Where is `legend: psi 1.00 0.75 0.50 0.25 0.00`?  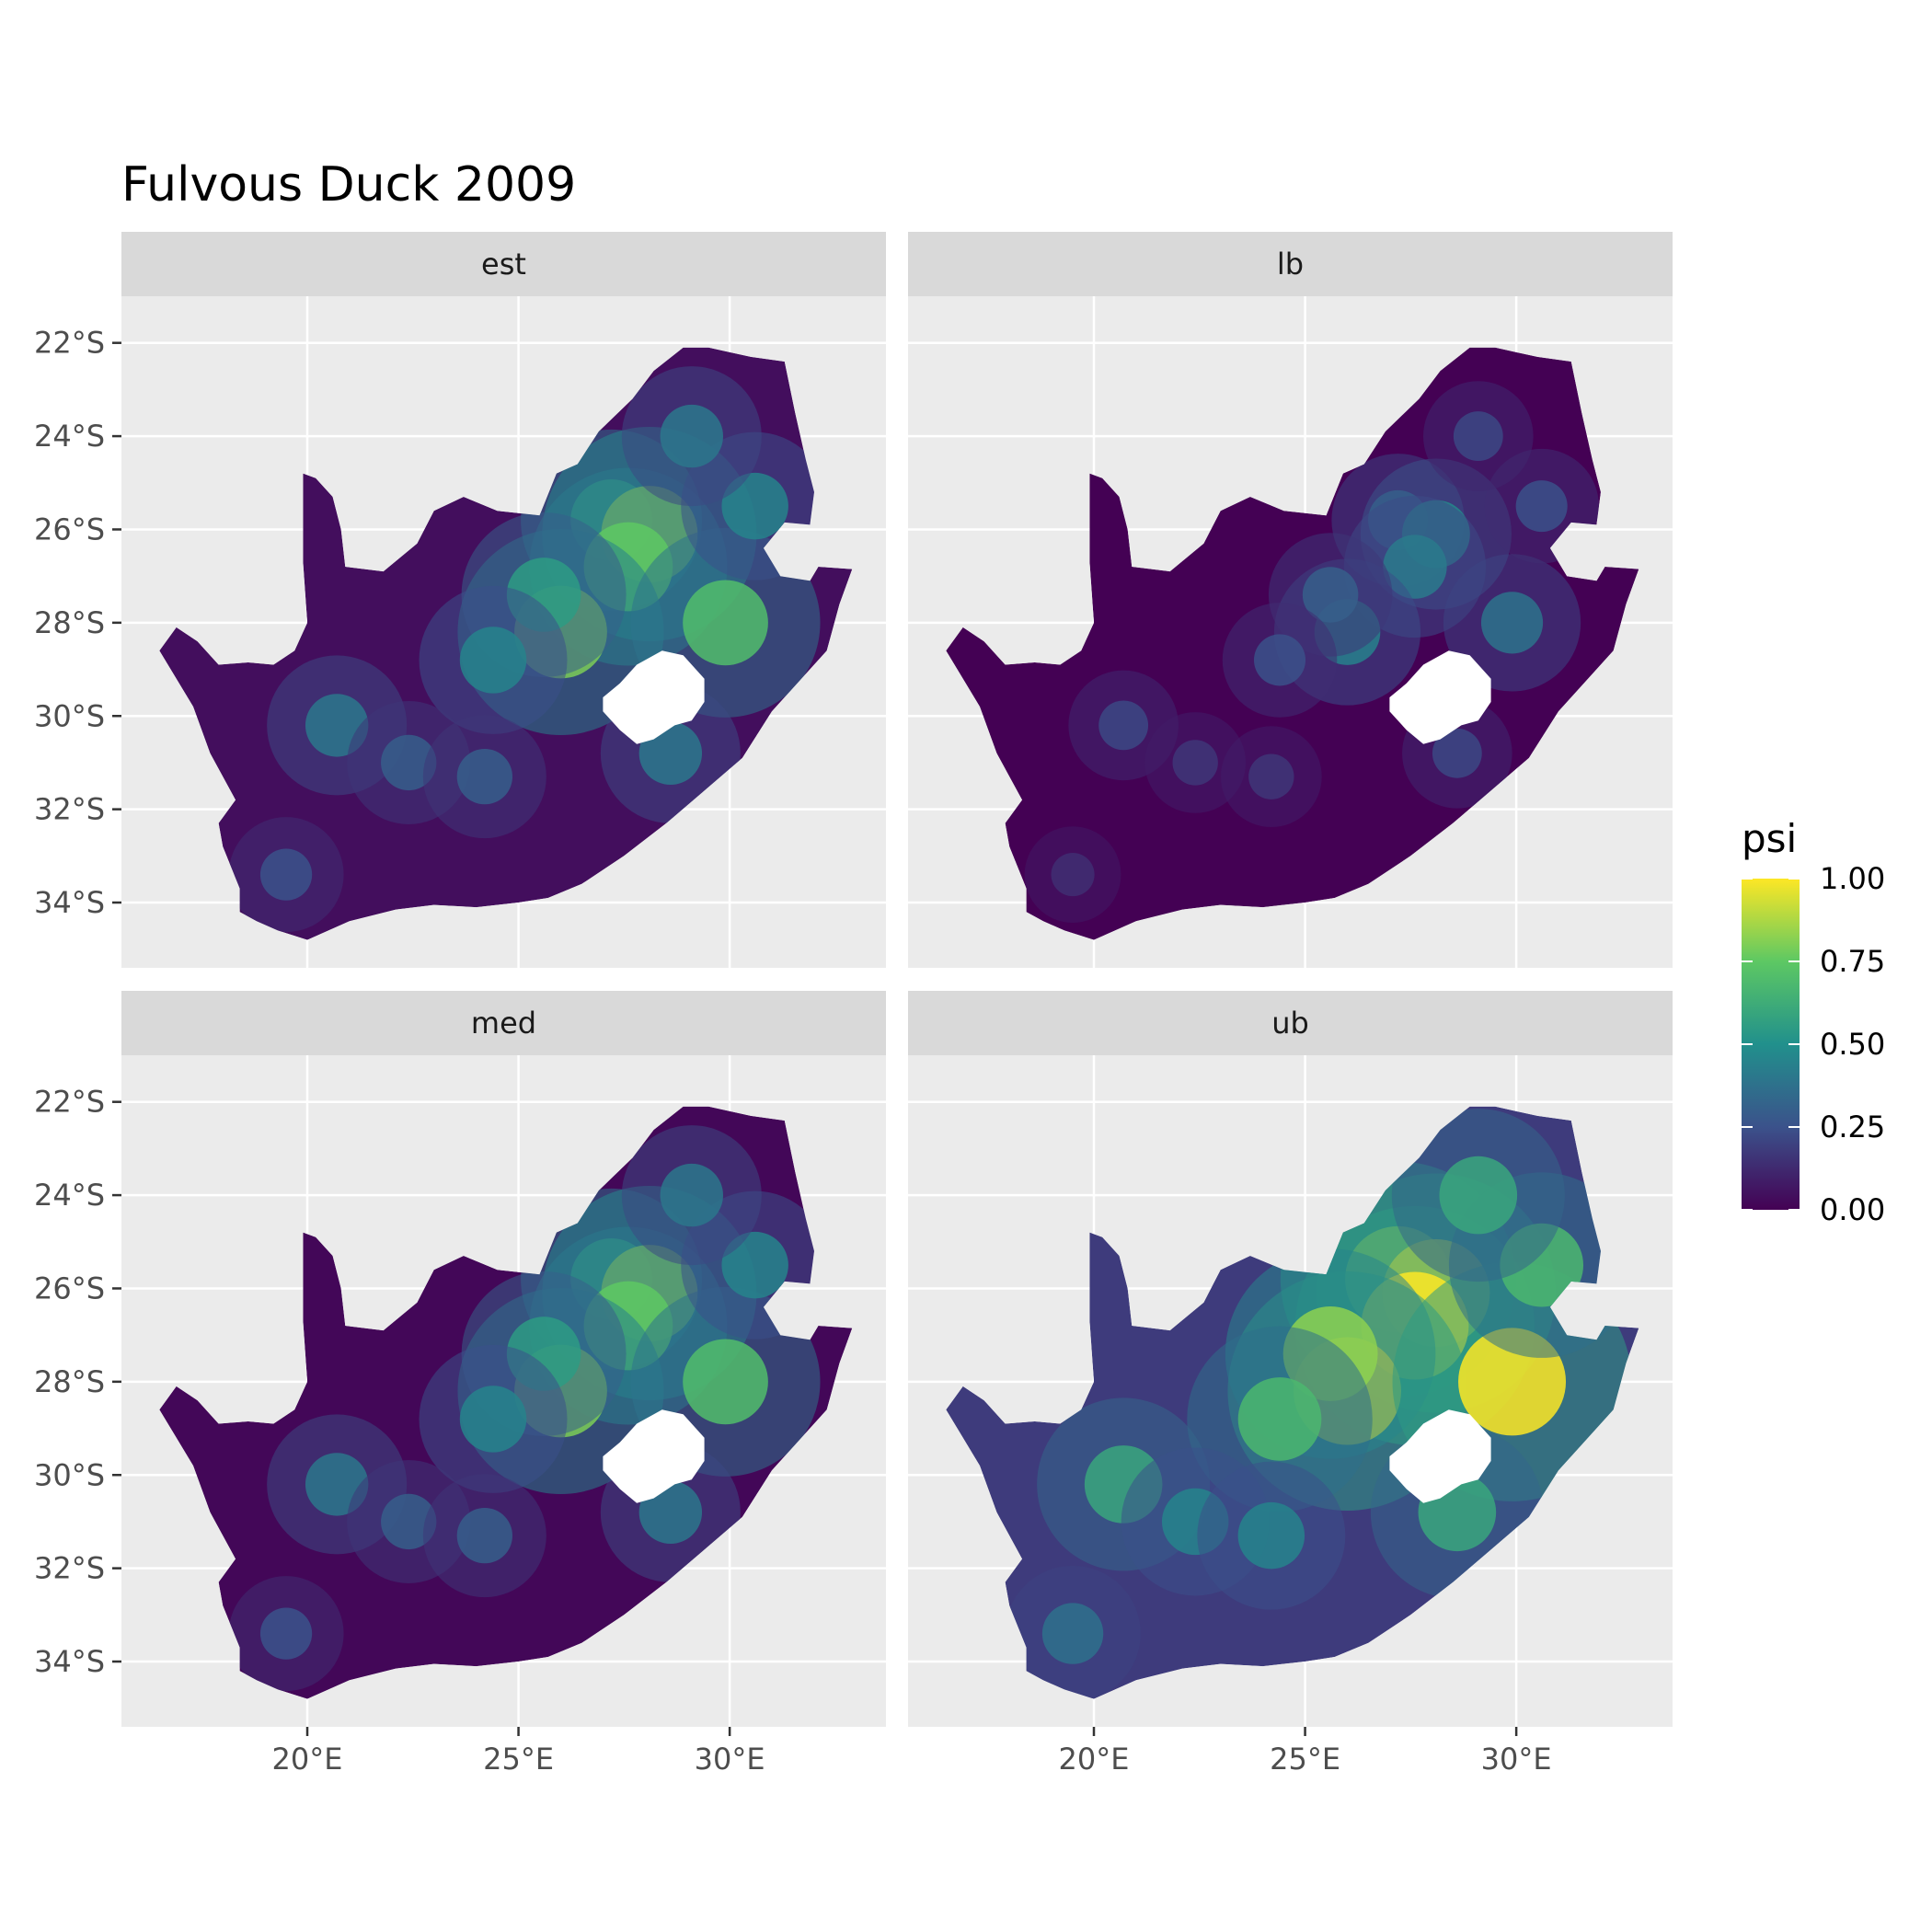 legend: psi 1.00 0.75 0.50 0.25 0.00 is located at coordinates (1813, 1021).